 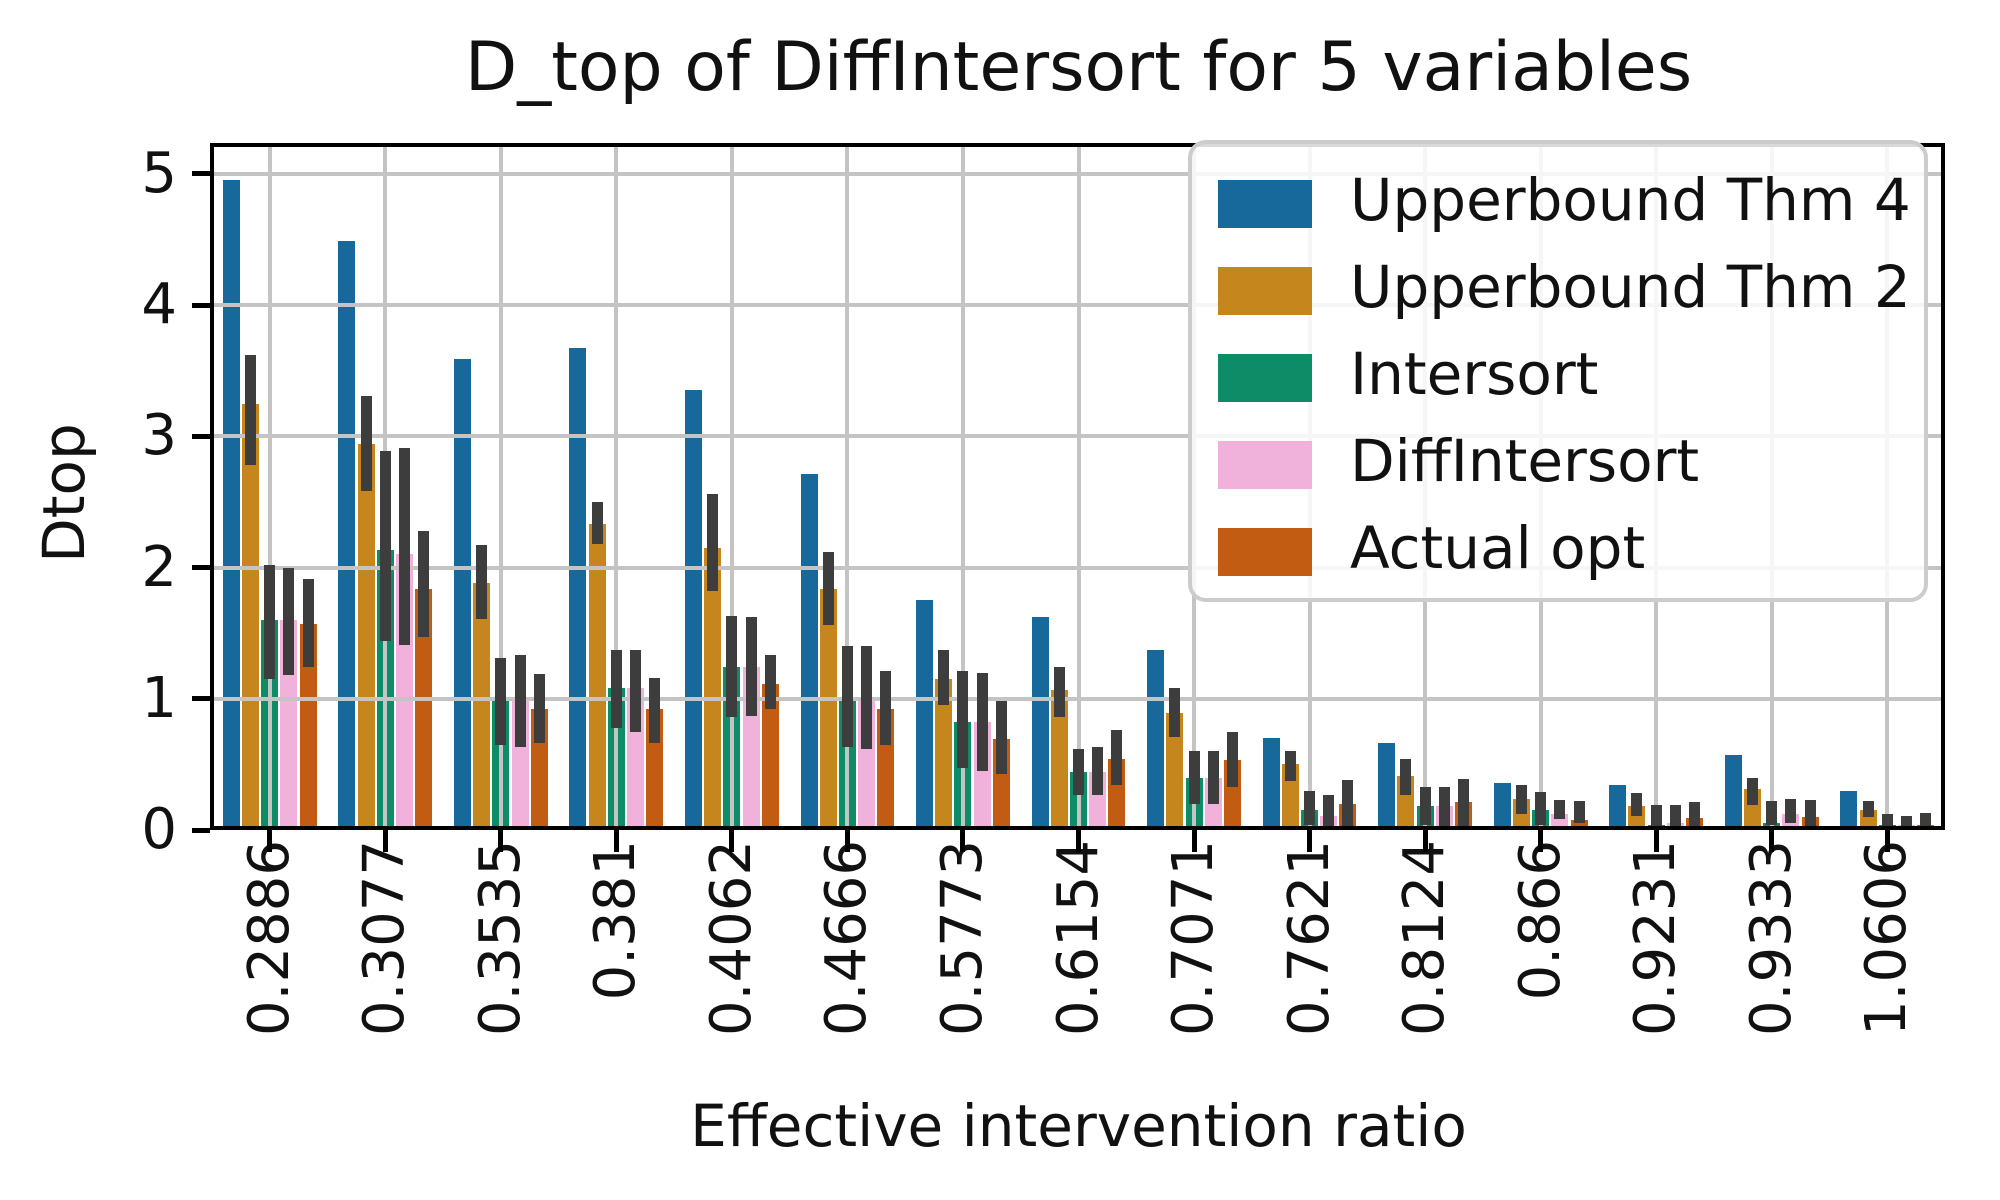 What do you see at coordinates (159, 698) in the screenshot?
I see `y-tick-label: 1` at bounding box center [159, 698].